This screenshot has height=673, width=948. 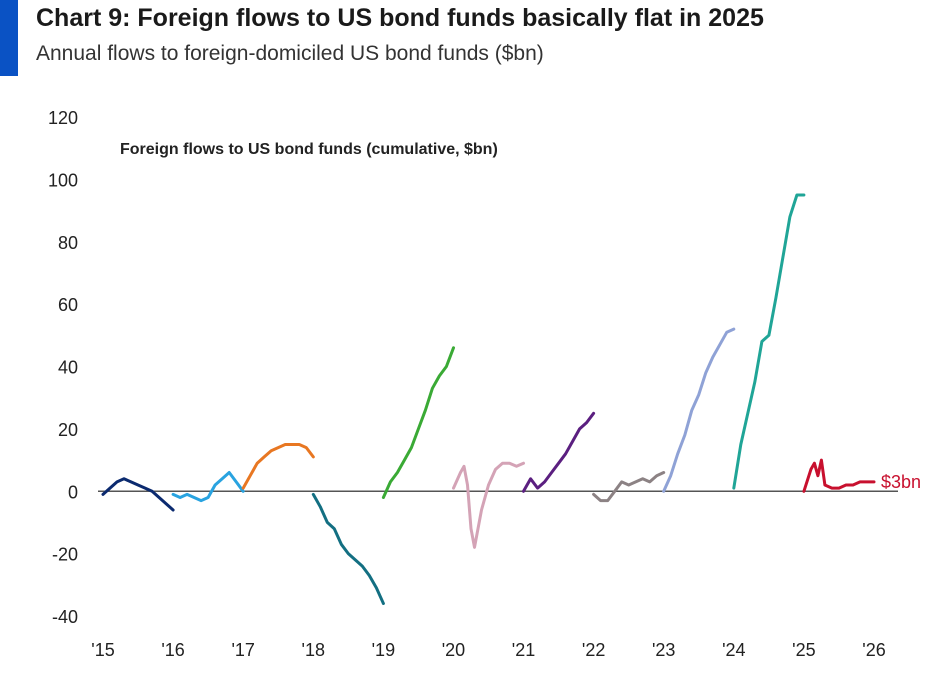 What do you see at coordinates (68, 368) in the screenshot?
I see `y-tick-label: 40` at bounding box center [68, 368].